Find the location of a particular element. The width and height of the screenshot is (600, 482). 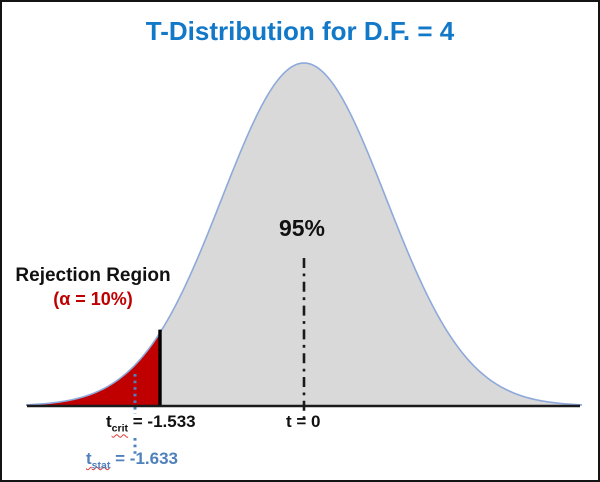

rejection-region-area is located at coordinates (93, 369).